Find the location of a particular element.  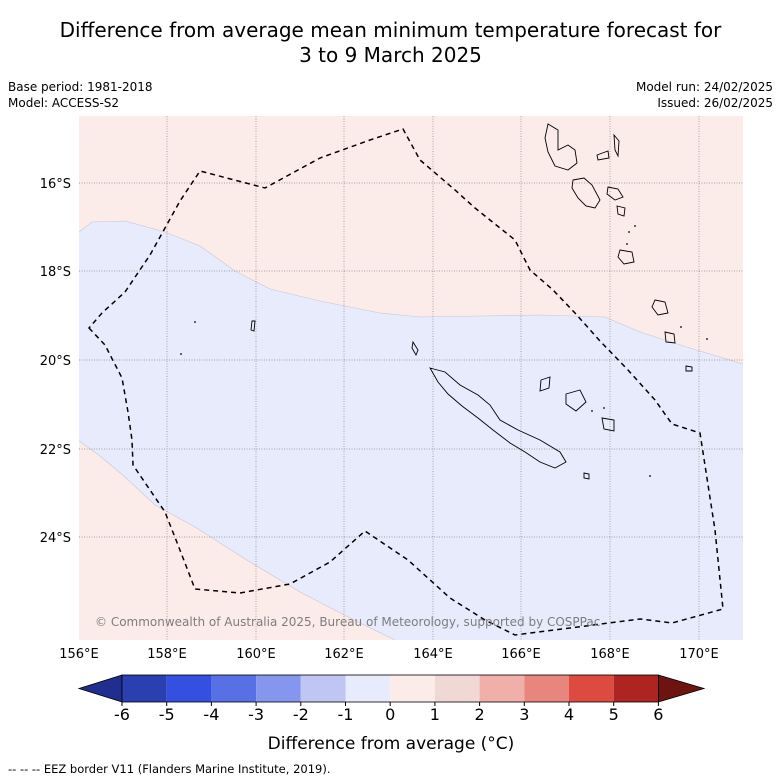

colorbar: -6 -5 -4 -3 -2 -1 0 1 2 3 4 5 6 is located at coordinates (391, 699).